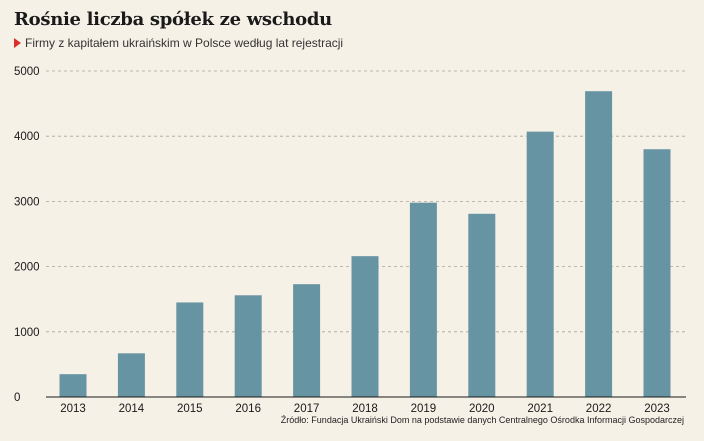  I want to click on y-tick-label: 2000, so click(27, 268).